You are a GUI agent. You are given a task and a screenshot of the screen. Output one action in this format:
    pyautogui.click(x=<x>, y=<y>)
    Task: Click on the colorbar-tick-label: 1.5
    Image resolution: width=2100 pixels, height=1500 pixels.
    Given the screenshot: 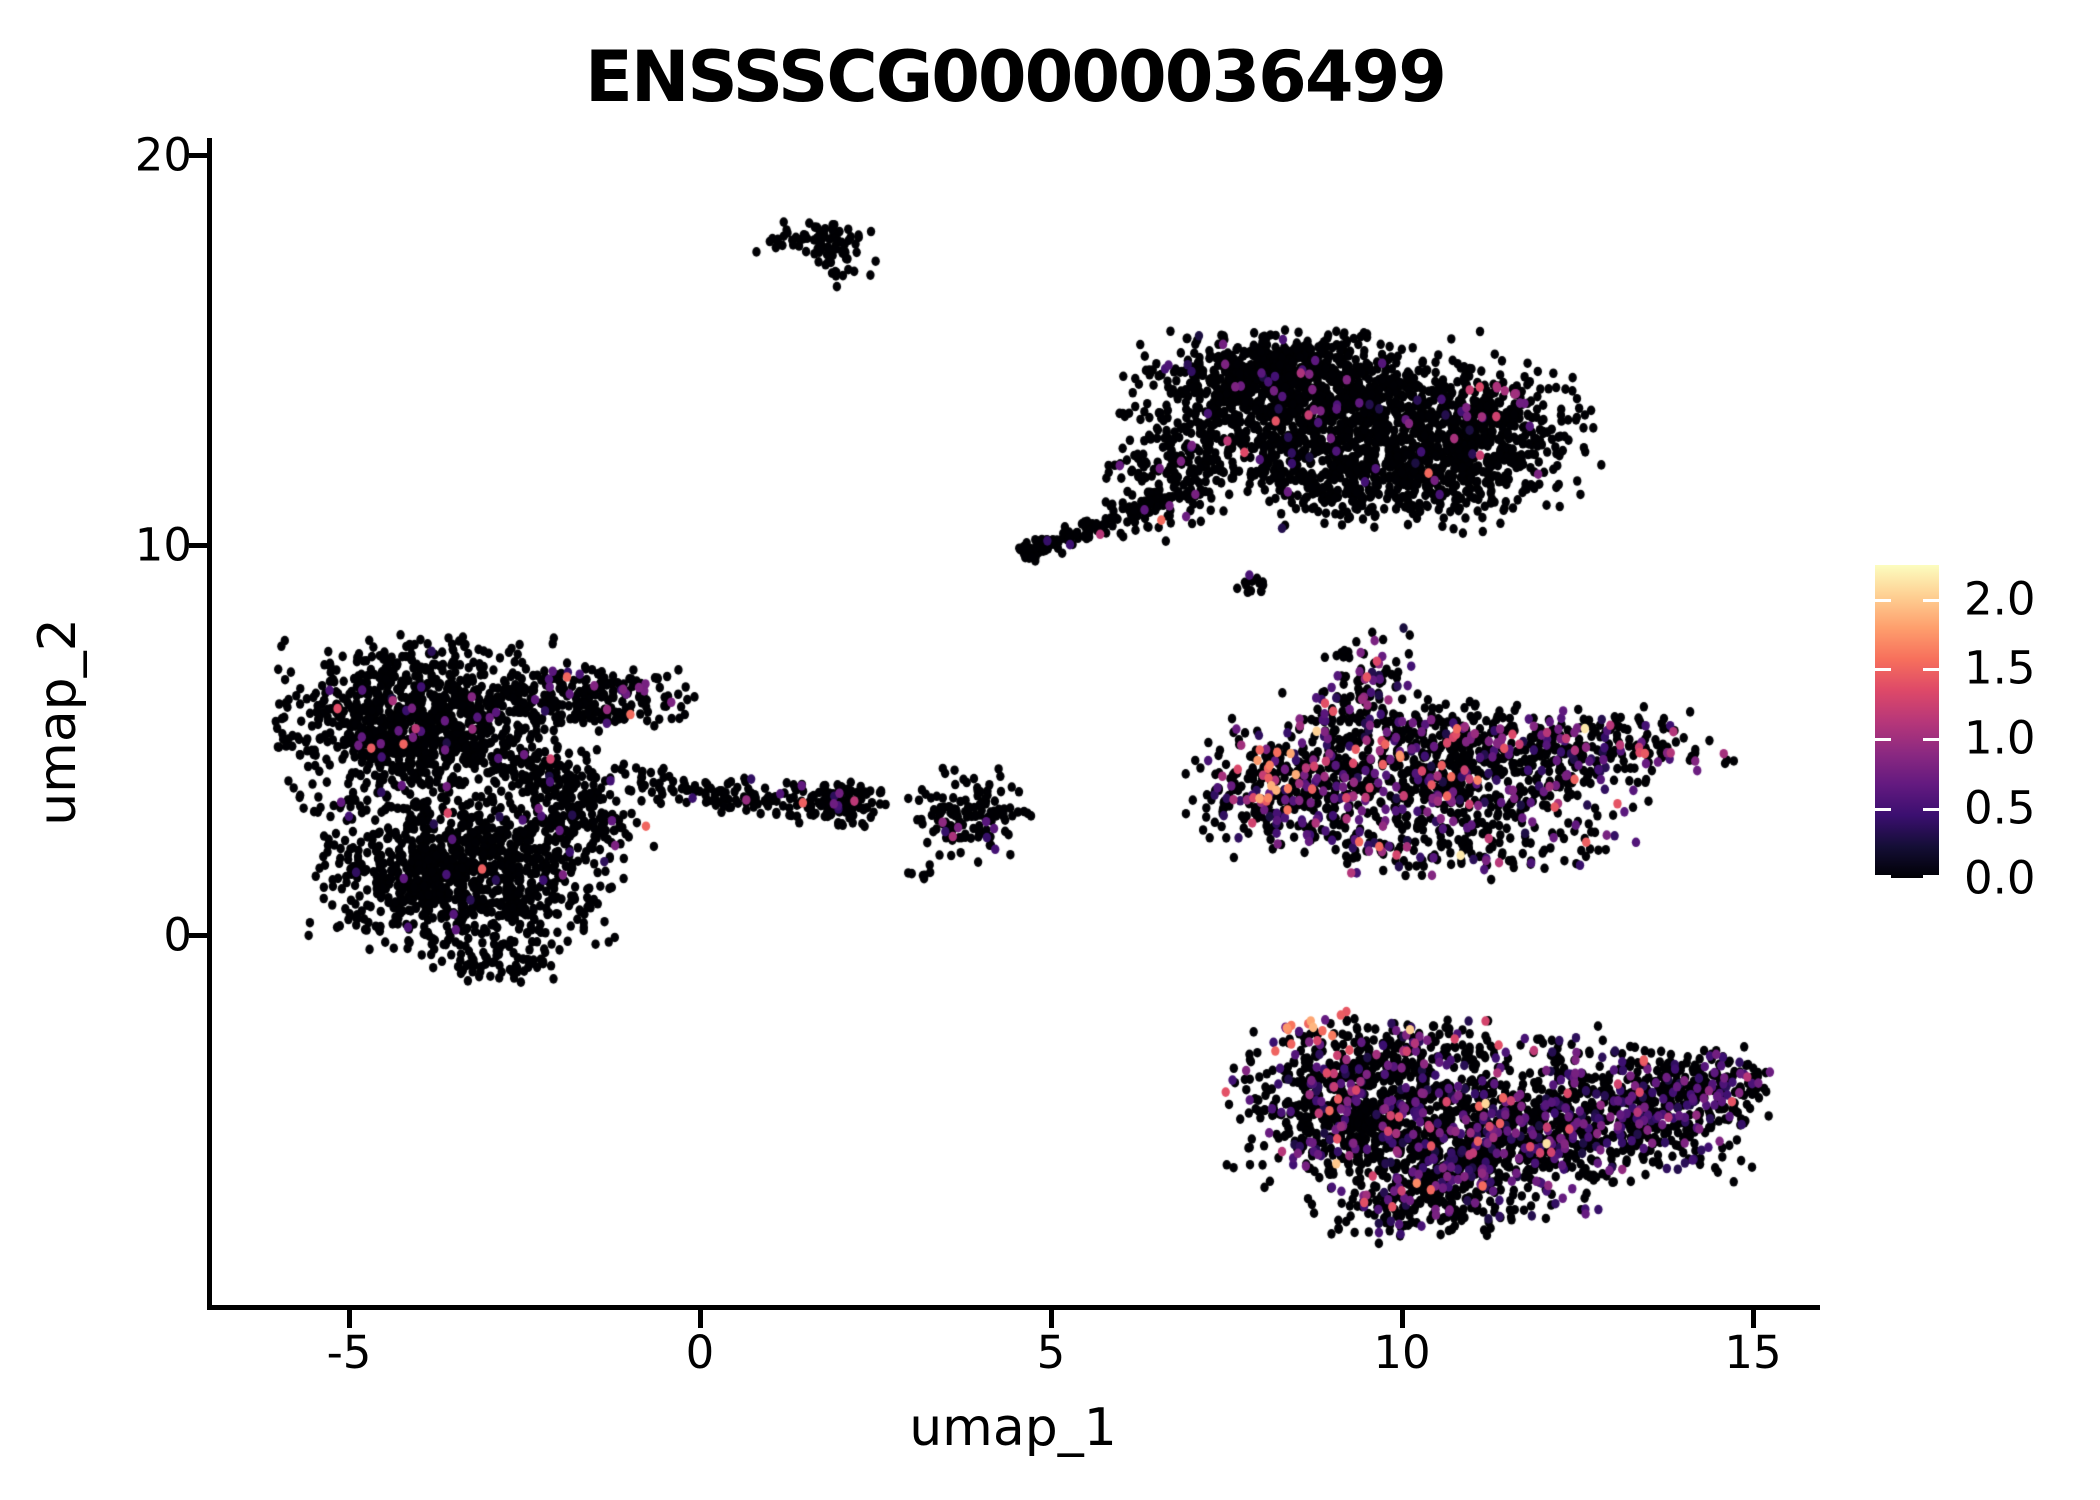 What is the action you would take?
    pyautogui.click(x=2000, y=668)
    